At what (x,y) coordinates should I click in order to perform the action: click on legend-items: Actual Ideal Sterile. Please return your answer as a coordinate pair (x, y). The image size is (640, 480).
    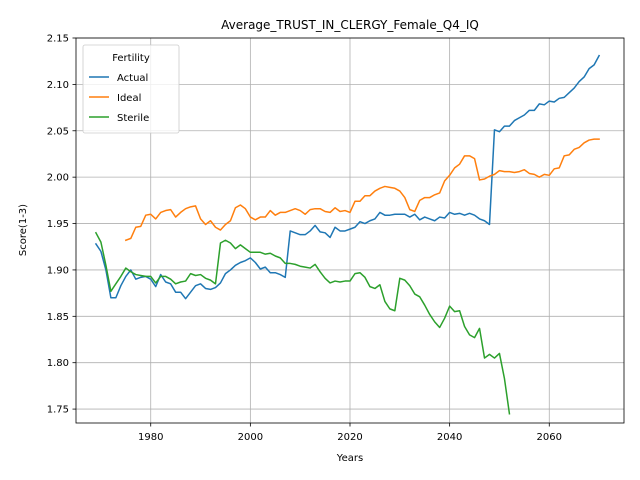
    Looking at the image, I should click on (119, 98).